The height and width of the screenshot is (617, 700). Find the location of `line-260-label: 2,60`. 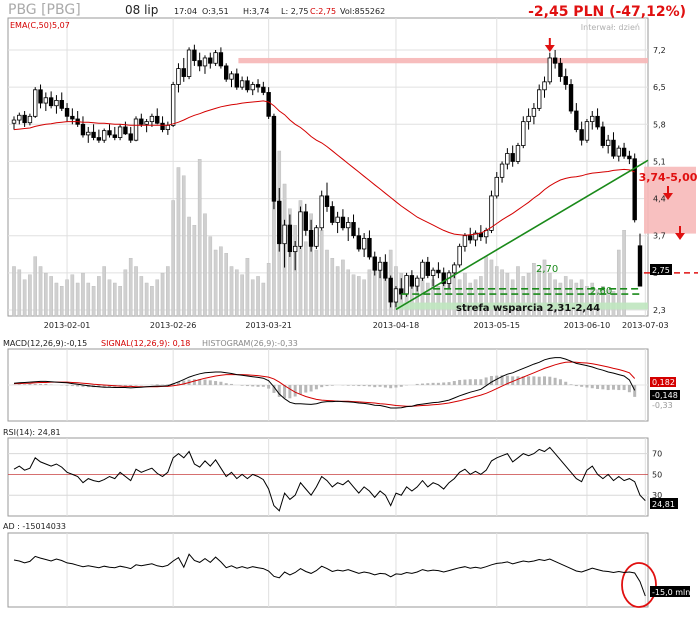

line-260-label: 2,60 is located at coordinates (601, 291).